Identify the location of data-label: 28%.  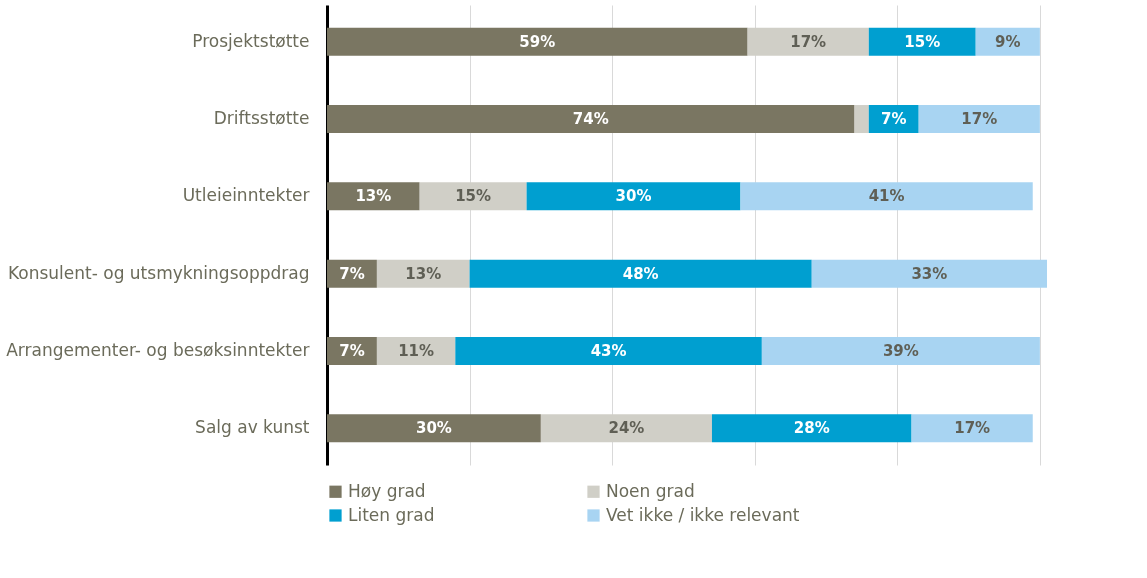
(811, 428).